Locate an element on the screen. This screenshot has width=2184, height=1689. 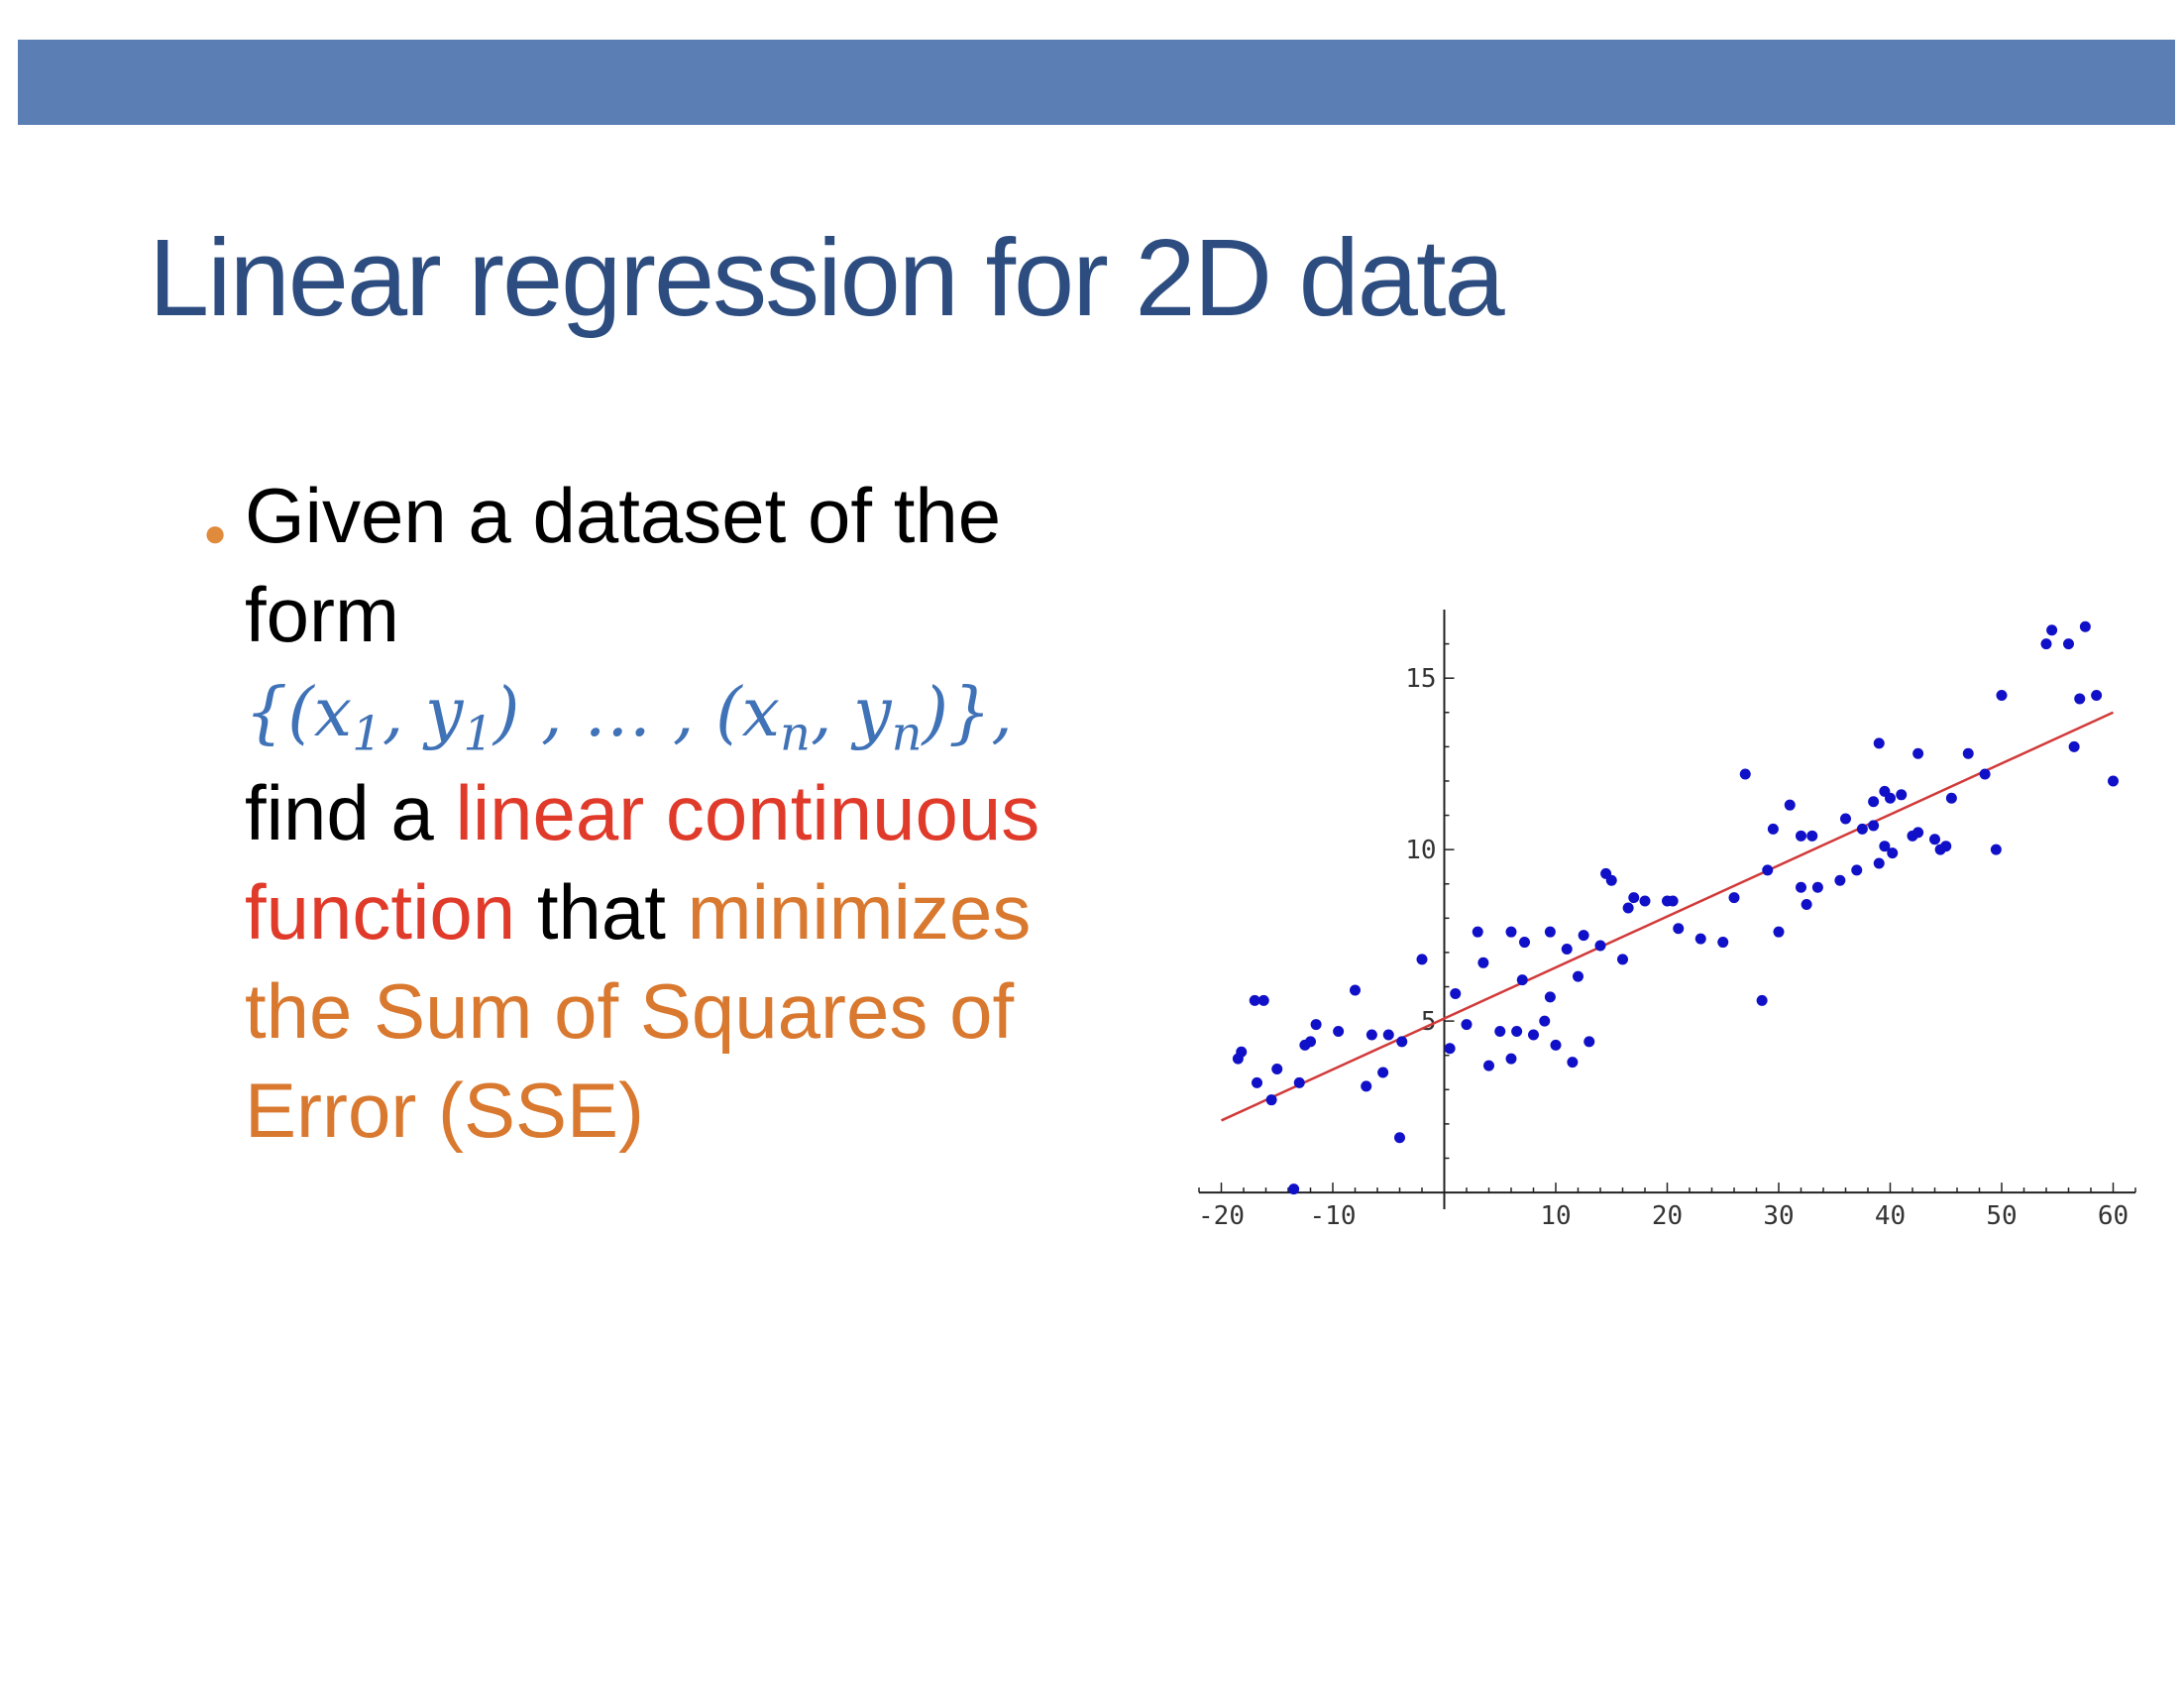
bullet-line-5: function that minimizes is located at coordinates (700, 911).